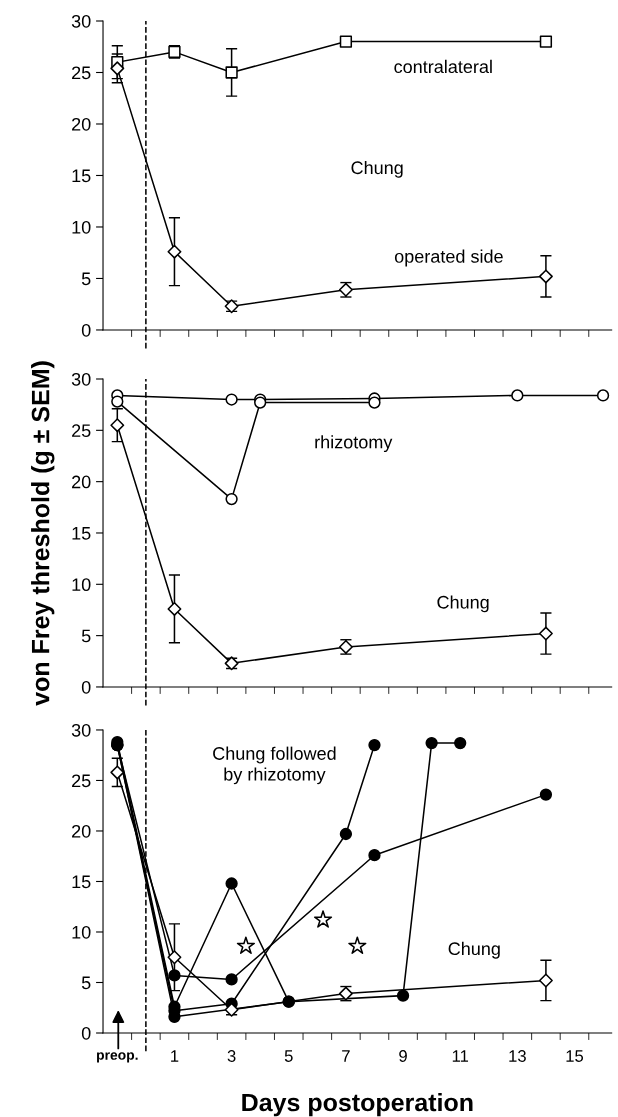 Image resolution: width=618 pixels, height=1117 pixels. I want to click on x-tick-label: preop., so click(117, 1057).